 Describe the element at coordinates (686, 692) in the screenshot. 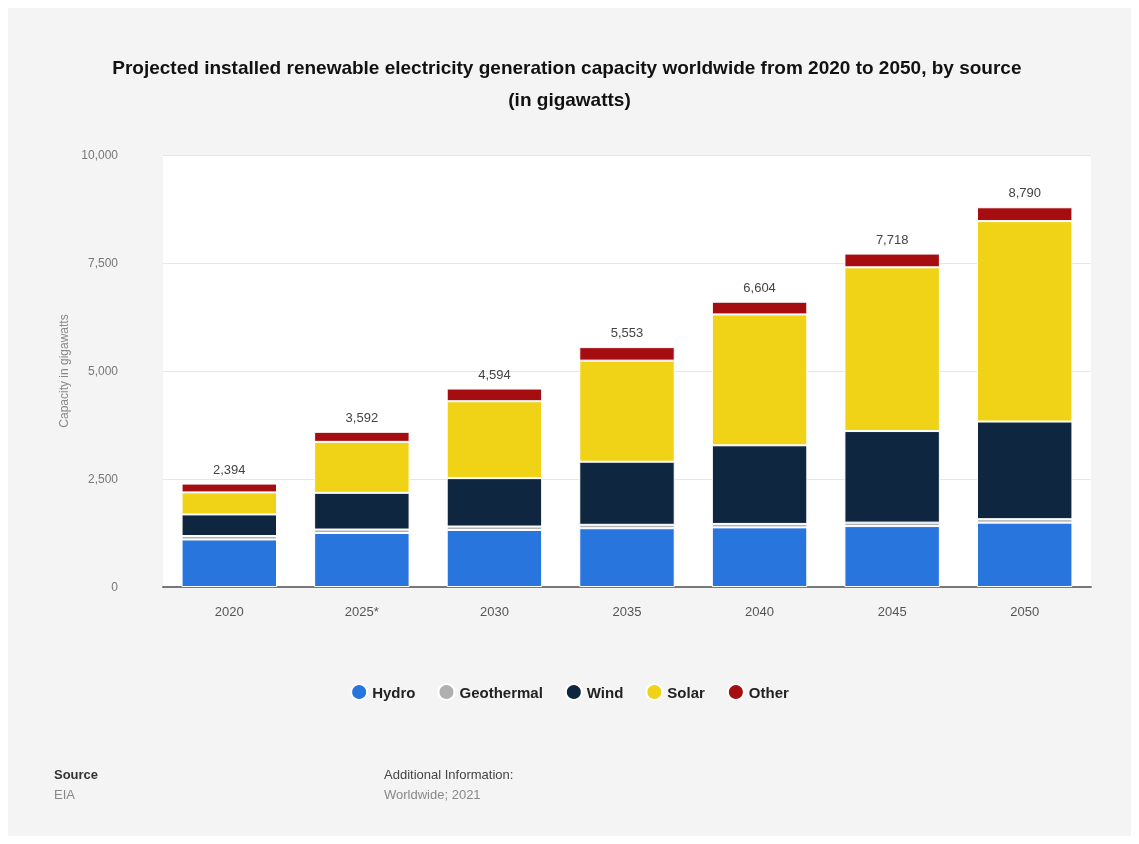

I see `legend-label: Solar` at that location.